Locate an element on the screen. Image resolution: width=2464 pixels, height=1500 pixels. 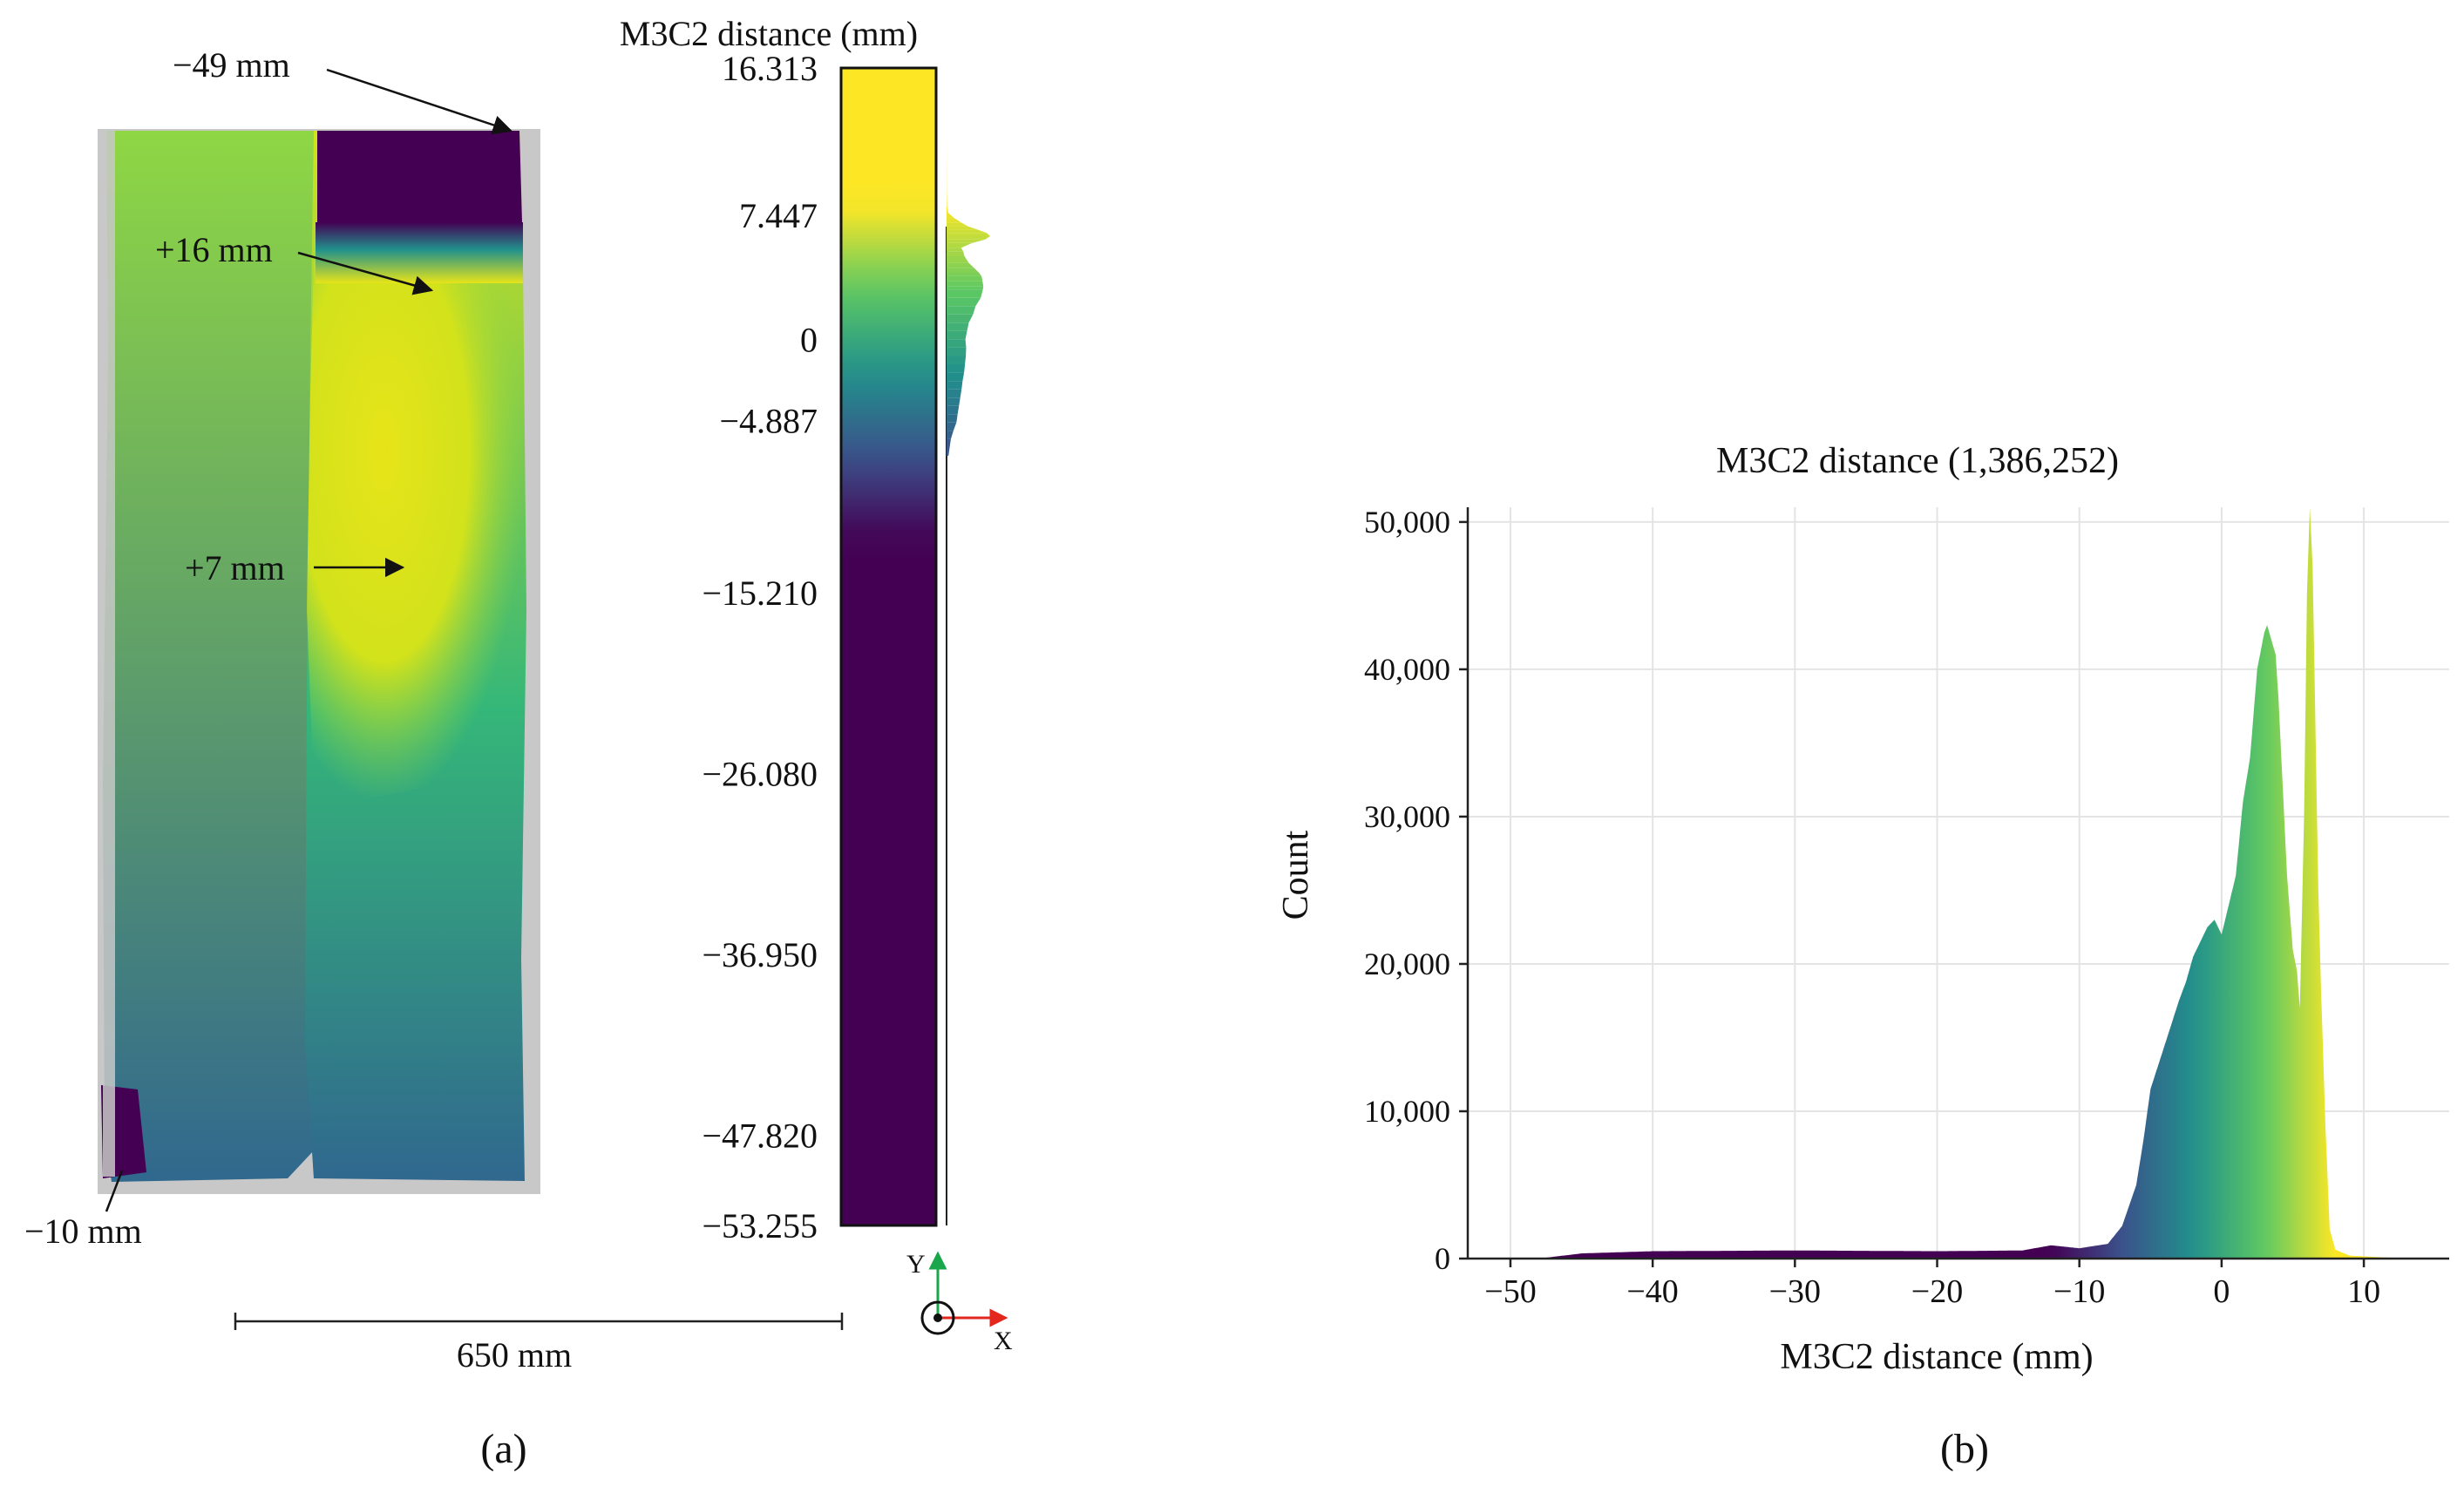
scan-yellow-area is located at coordinates (416, 532).